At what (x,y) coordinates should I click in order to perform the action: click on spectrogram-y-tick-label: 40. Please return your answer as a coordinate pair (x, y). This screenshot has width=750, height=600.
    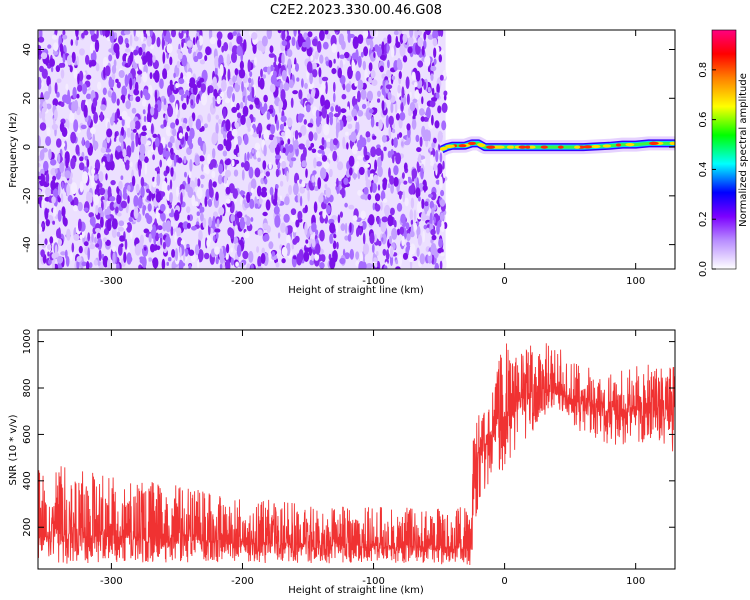
    Looking at the image, I should click on (27, 49).